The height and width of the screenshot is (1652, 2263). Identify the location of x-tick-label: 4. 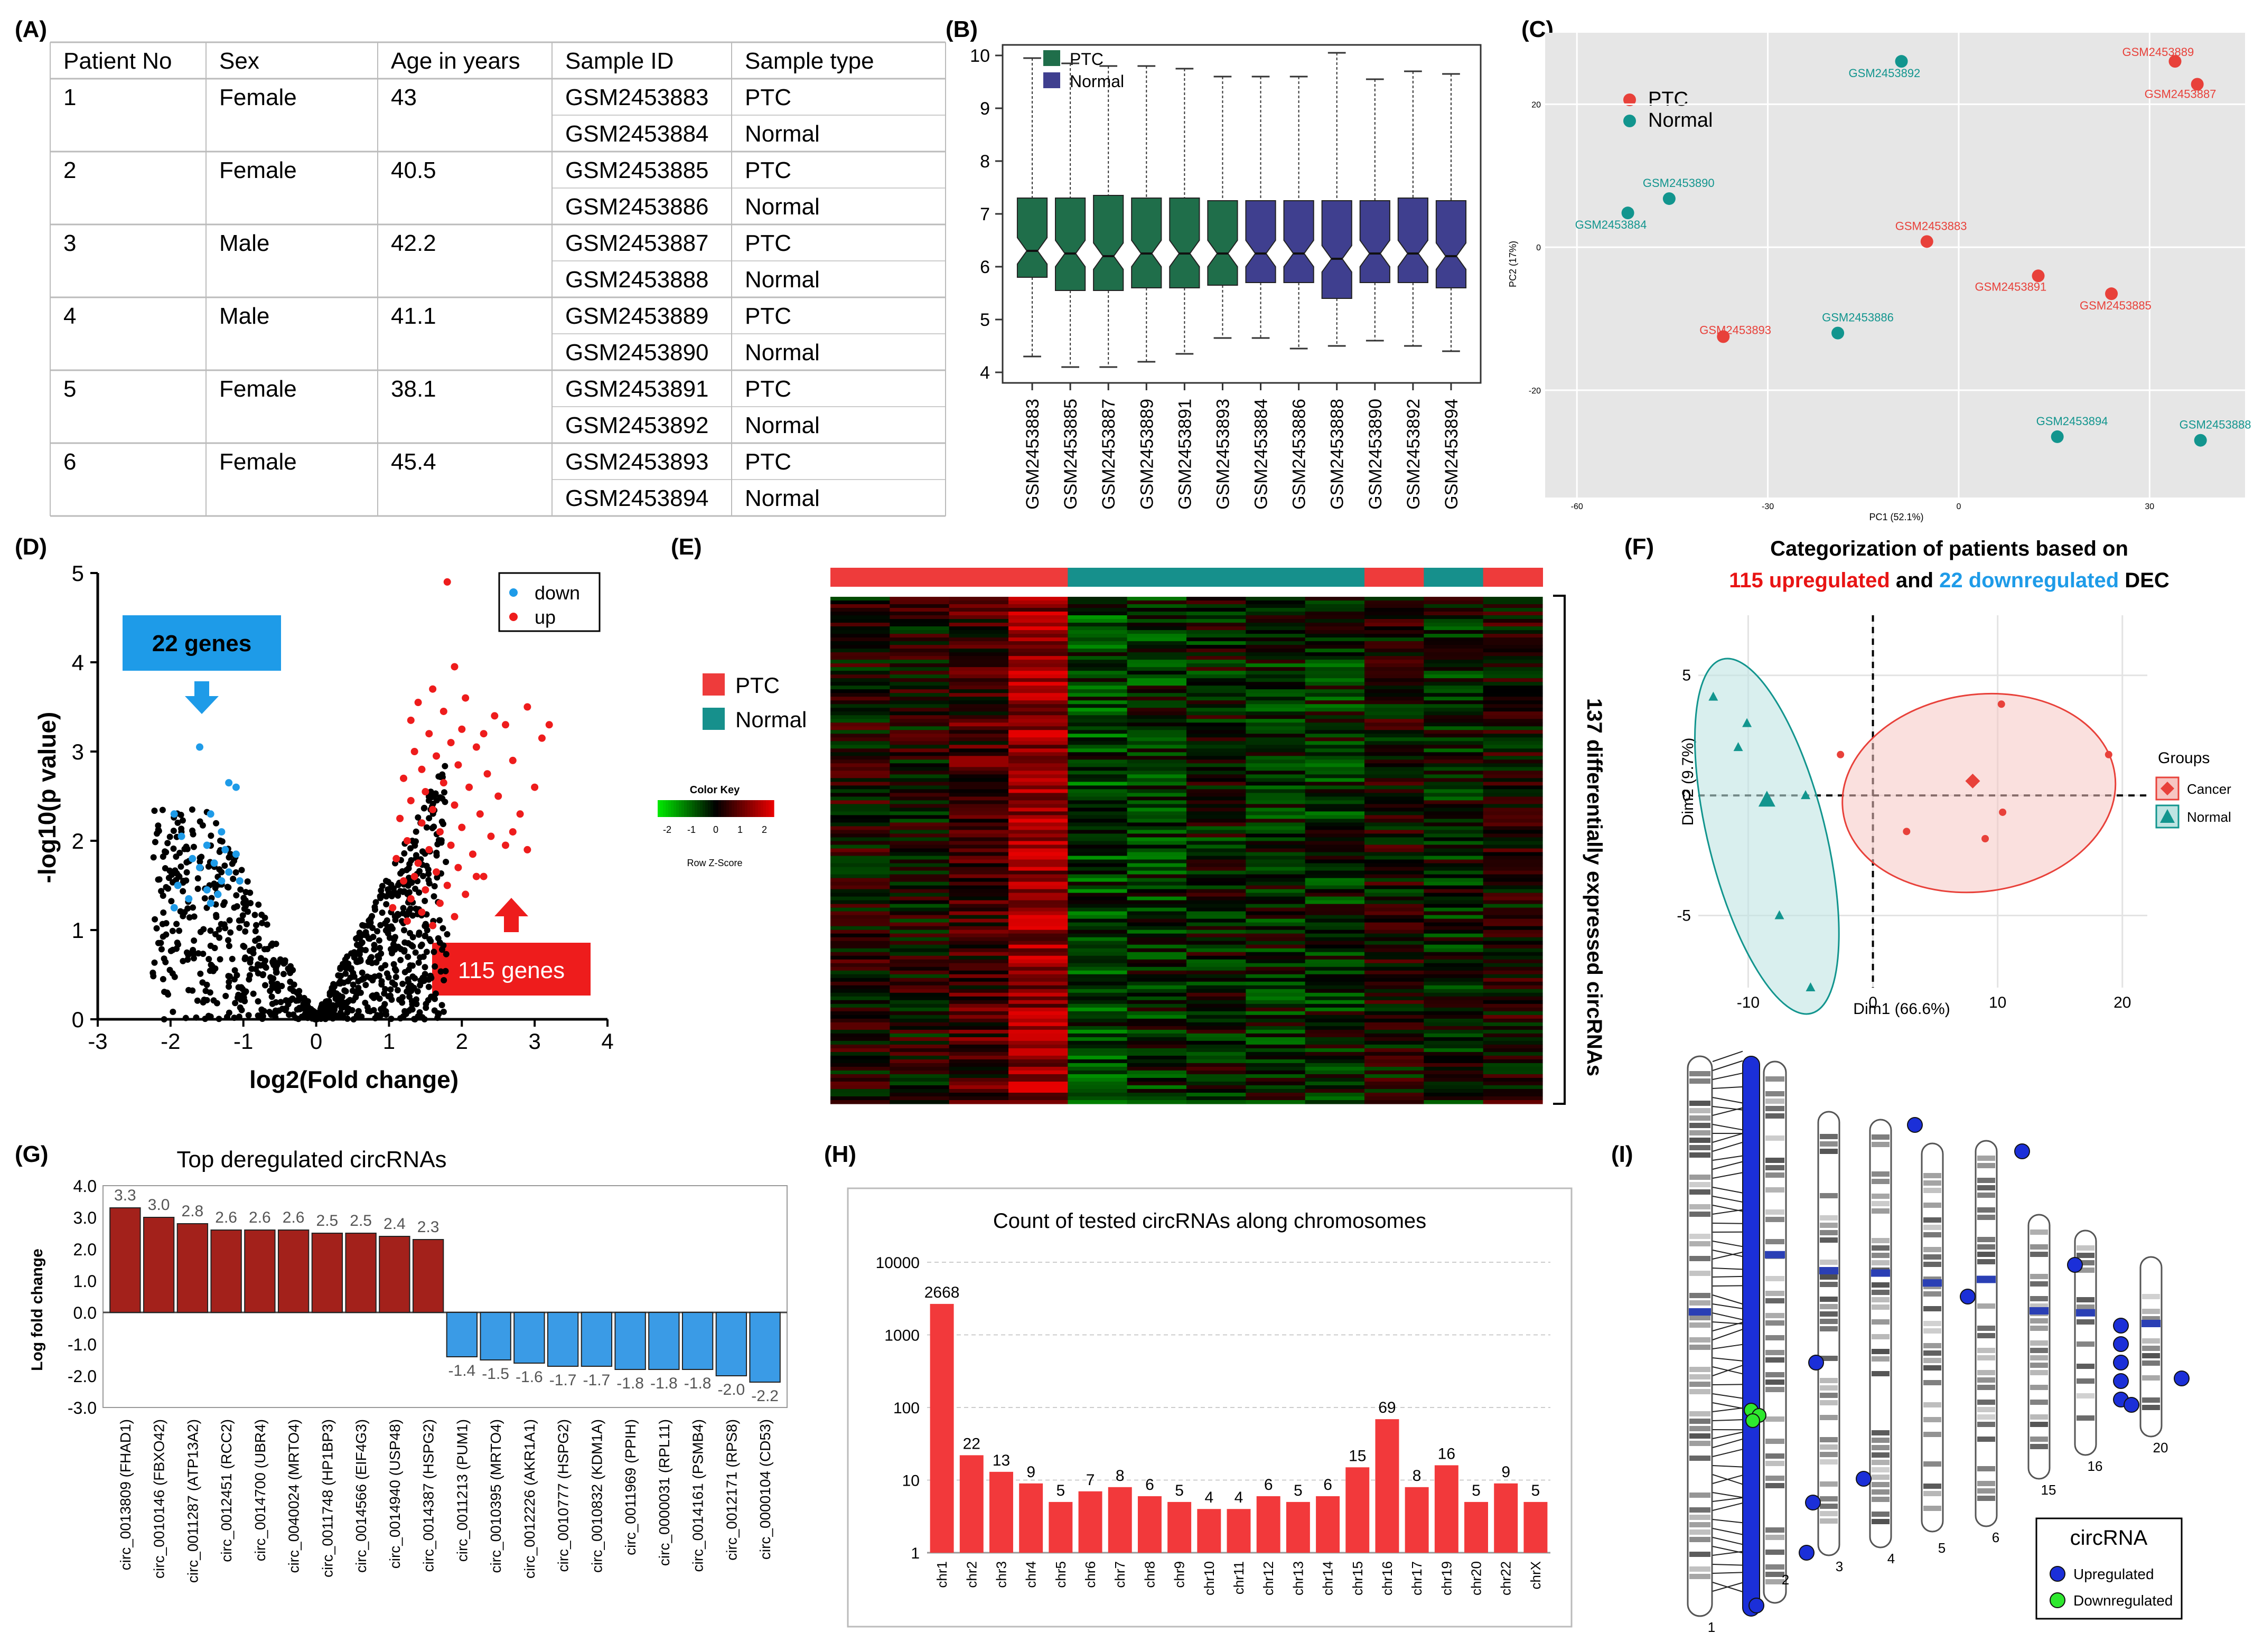
(607, 1041).